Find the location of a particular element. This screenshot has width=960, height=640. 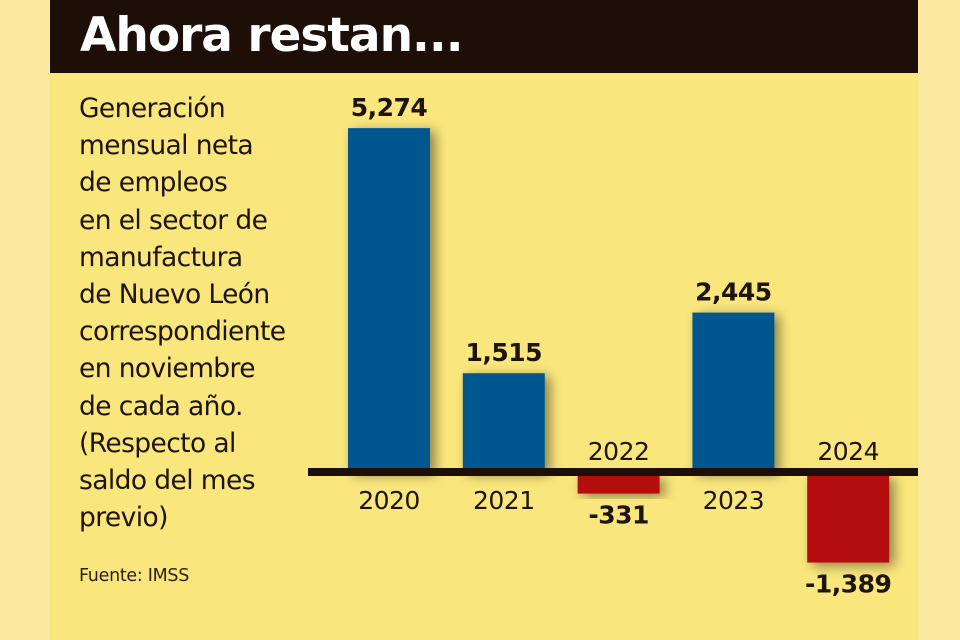

category-label: 2022 is located at coordinates (619, 451).